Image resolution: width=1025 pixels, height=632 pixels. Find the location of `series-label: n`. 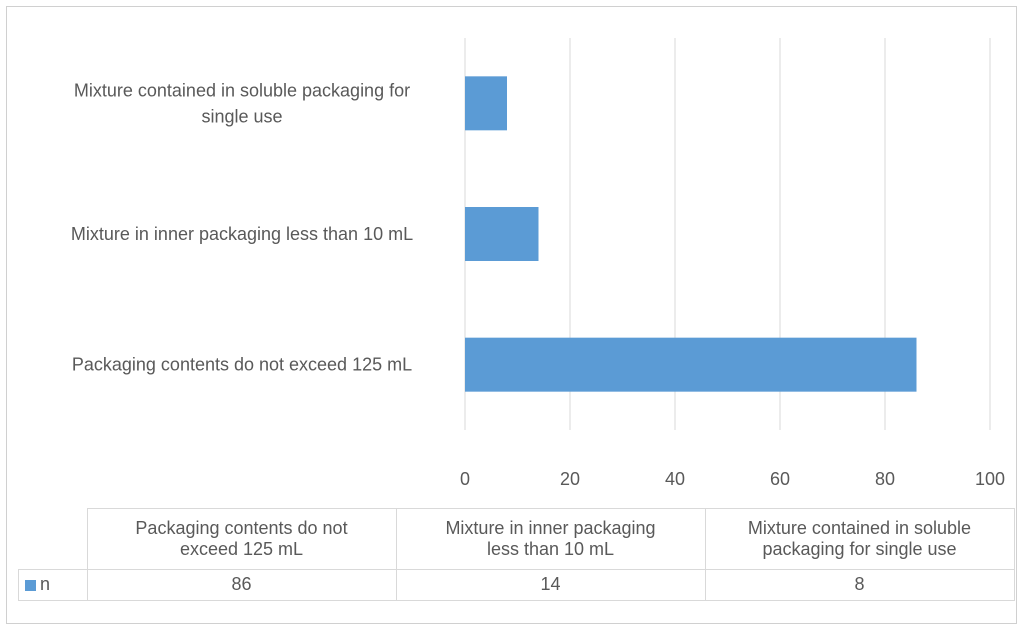

series-label: n is located at coordinates (45, 584).